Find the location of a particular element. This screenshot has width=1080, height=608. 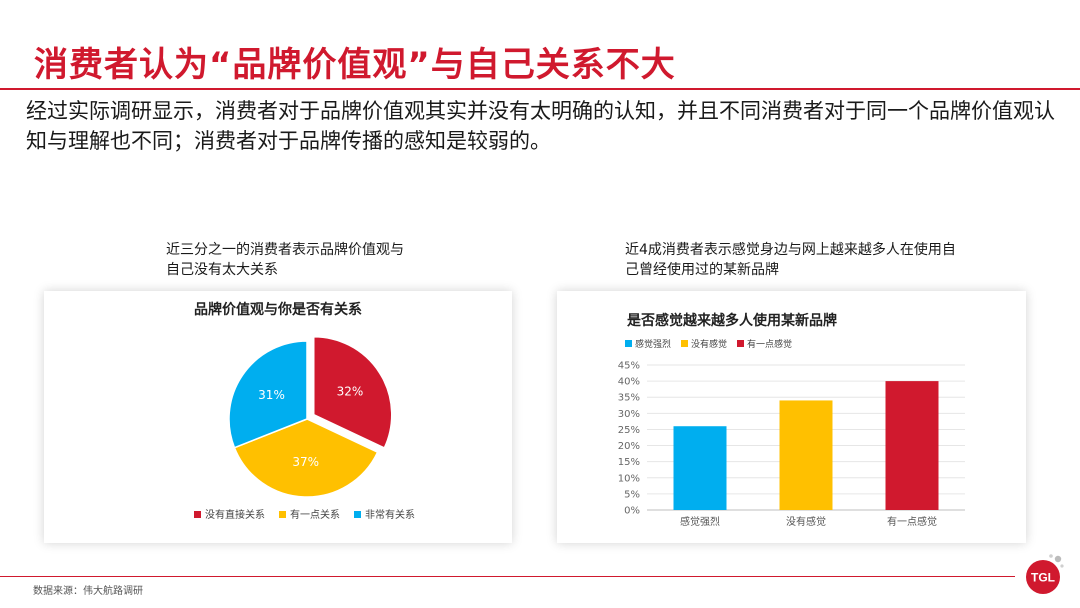

y-tick-label: 10% is located at coordinates (629, 478).